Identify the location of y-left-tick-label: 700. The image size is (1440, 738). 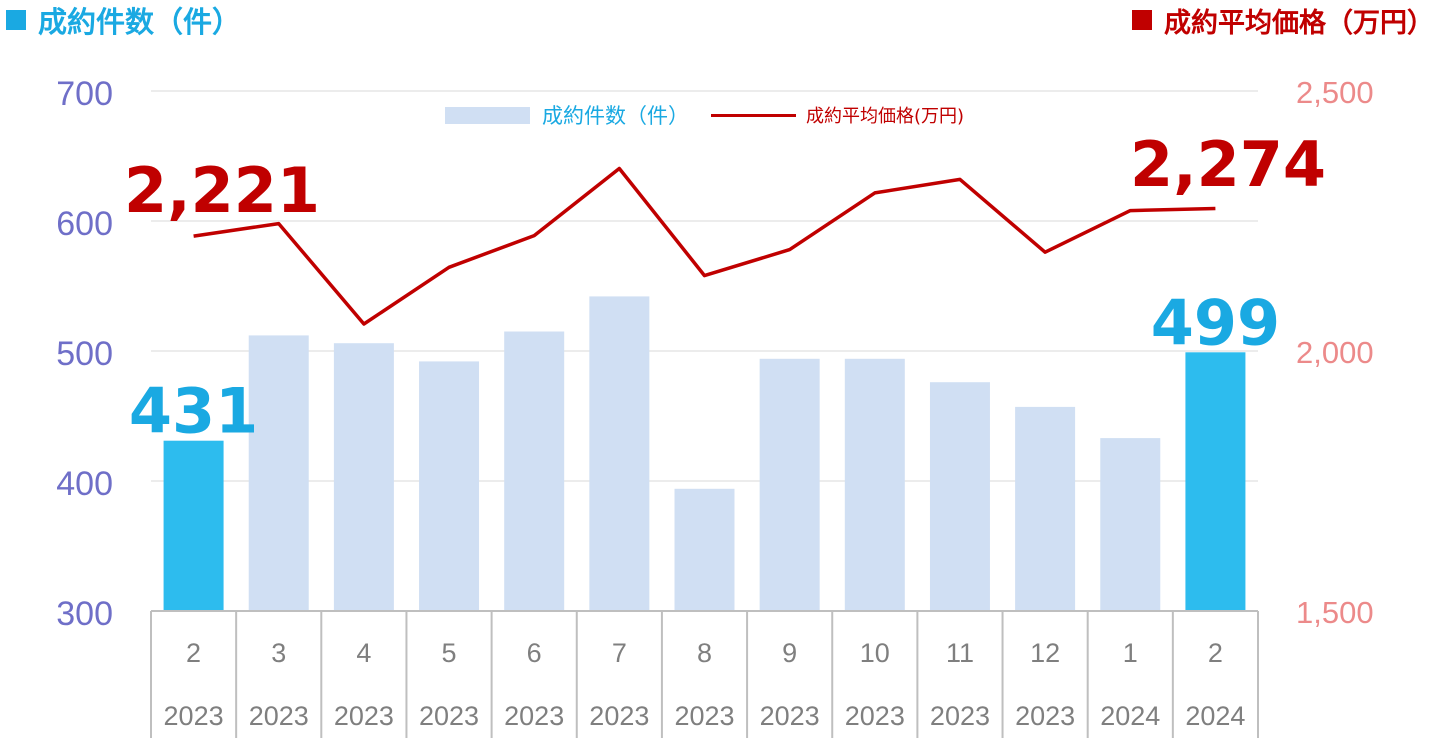
(84, 94).